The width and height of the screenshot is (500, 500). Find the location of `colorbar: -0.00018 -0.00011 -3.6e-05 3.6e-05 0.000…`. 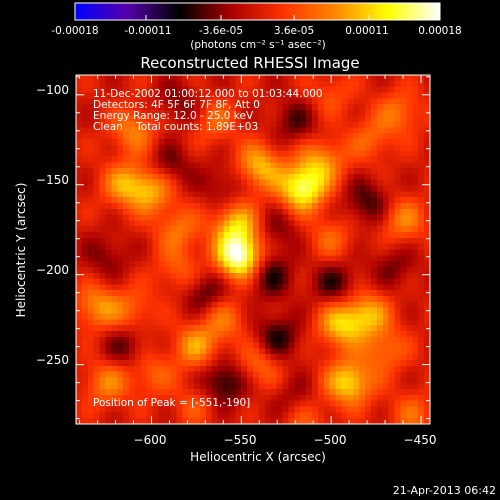

colorbar: -0.00018 -0.00011 -3.6e-05 3.6e-05 0.000… is located at coordinates (256, 26).